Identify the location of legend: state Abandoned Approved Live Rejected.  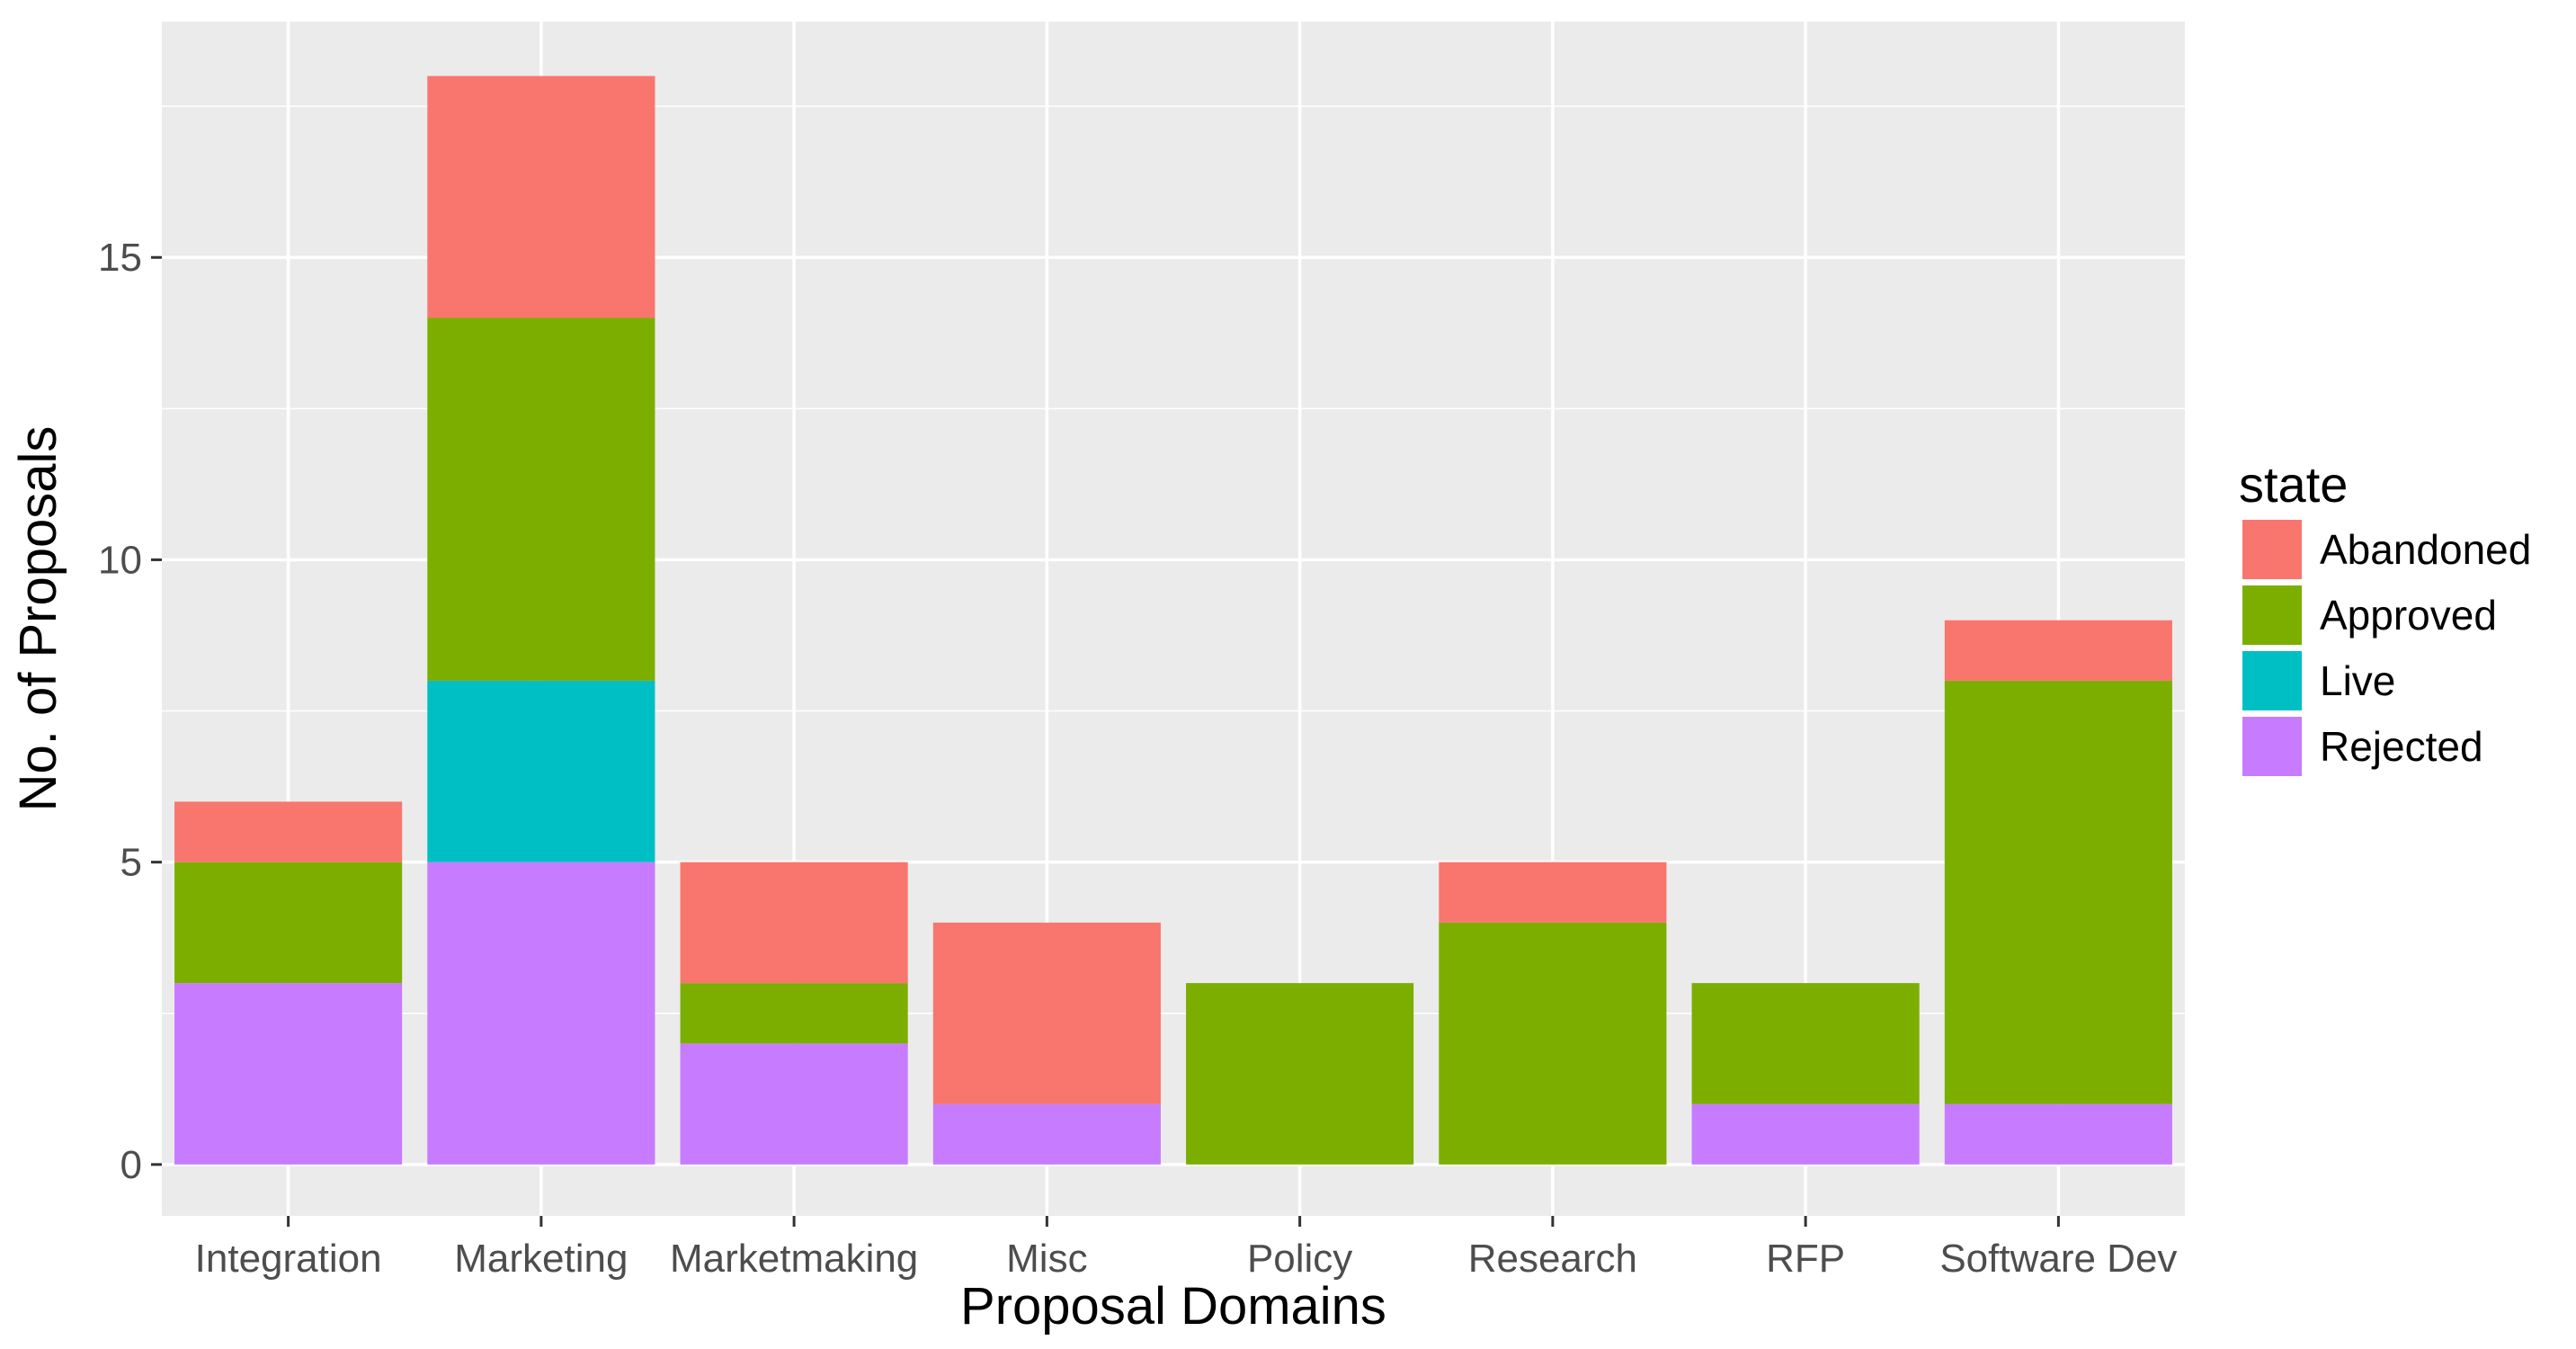
(2385, 616).